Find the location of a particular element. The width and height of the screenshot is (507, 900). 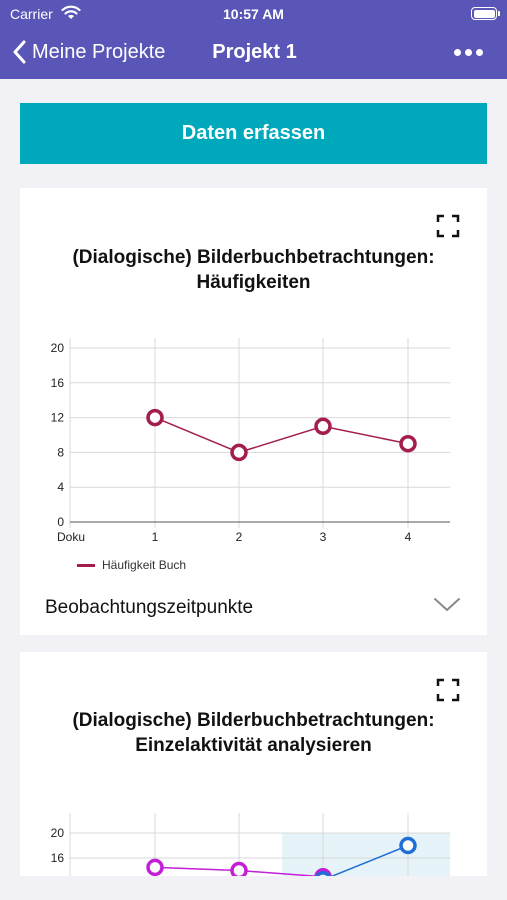

battery-icon is located at coordinates (485, 13).